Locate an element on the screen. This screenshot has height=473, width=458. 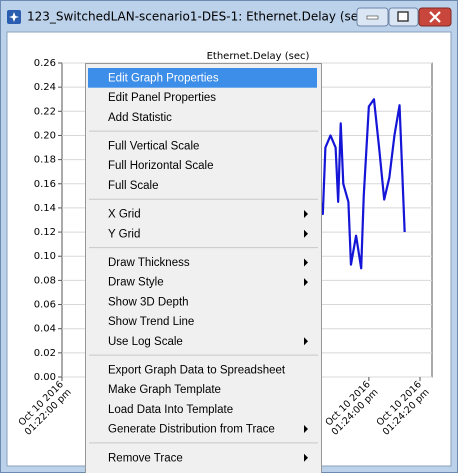
menu-item-label: Draw Thickness is located at coordinates (149, 263).